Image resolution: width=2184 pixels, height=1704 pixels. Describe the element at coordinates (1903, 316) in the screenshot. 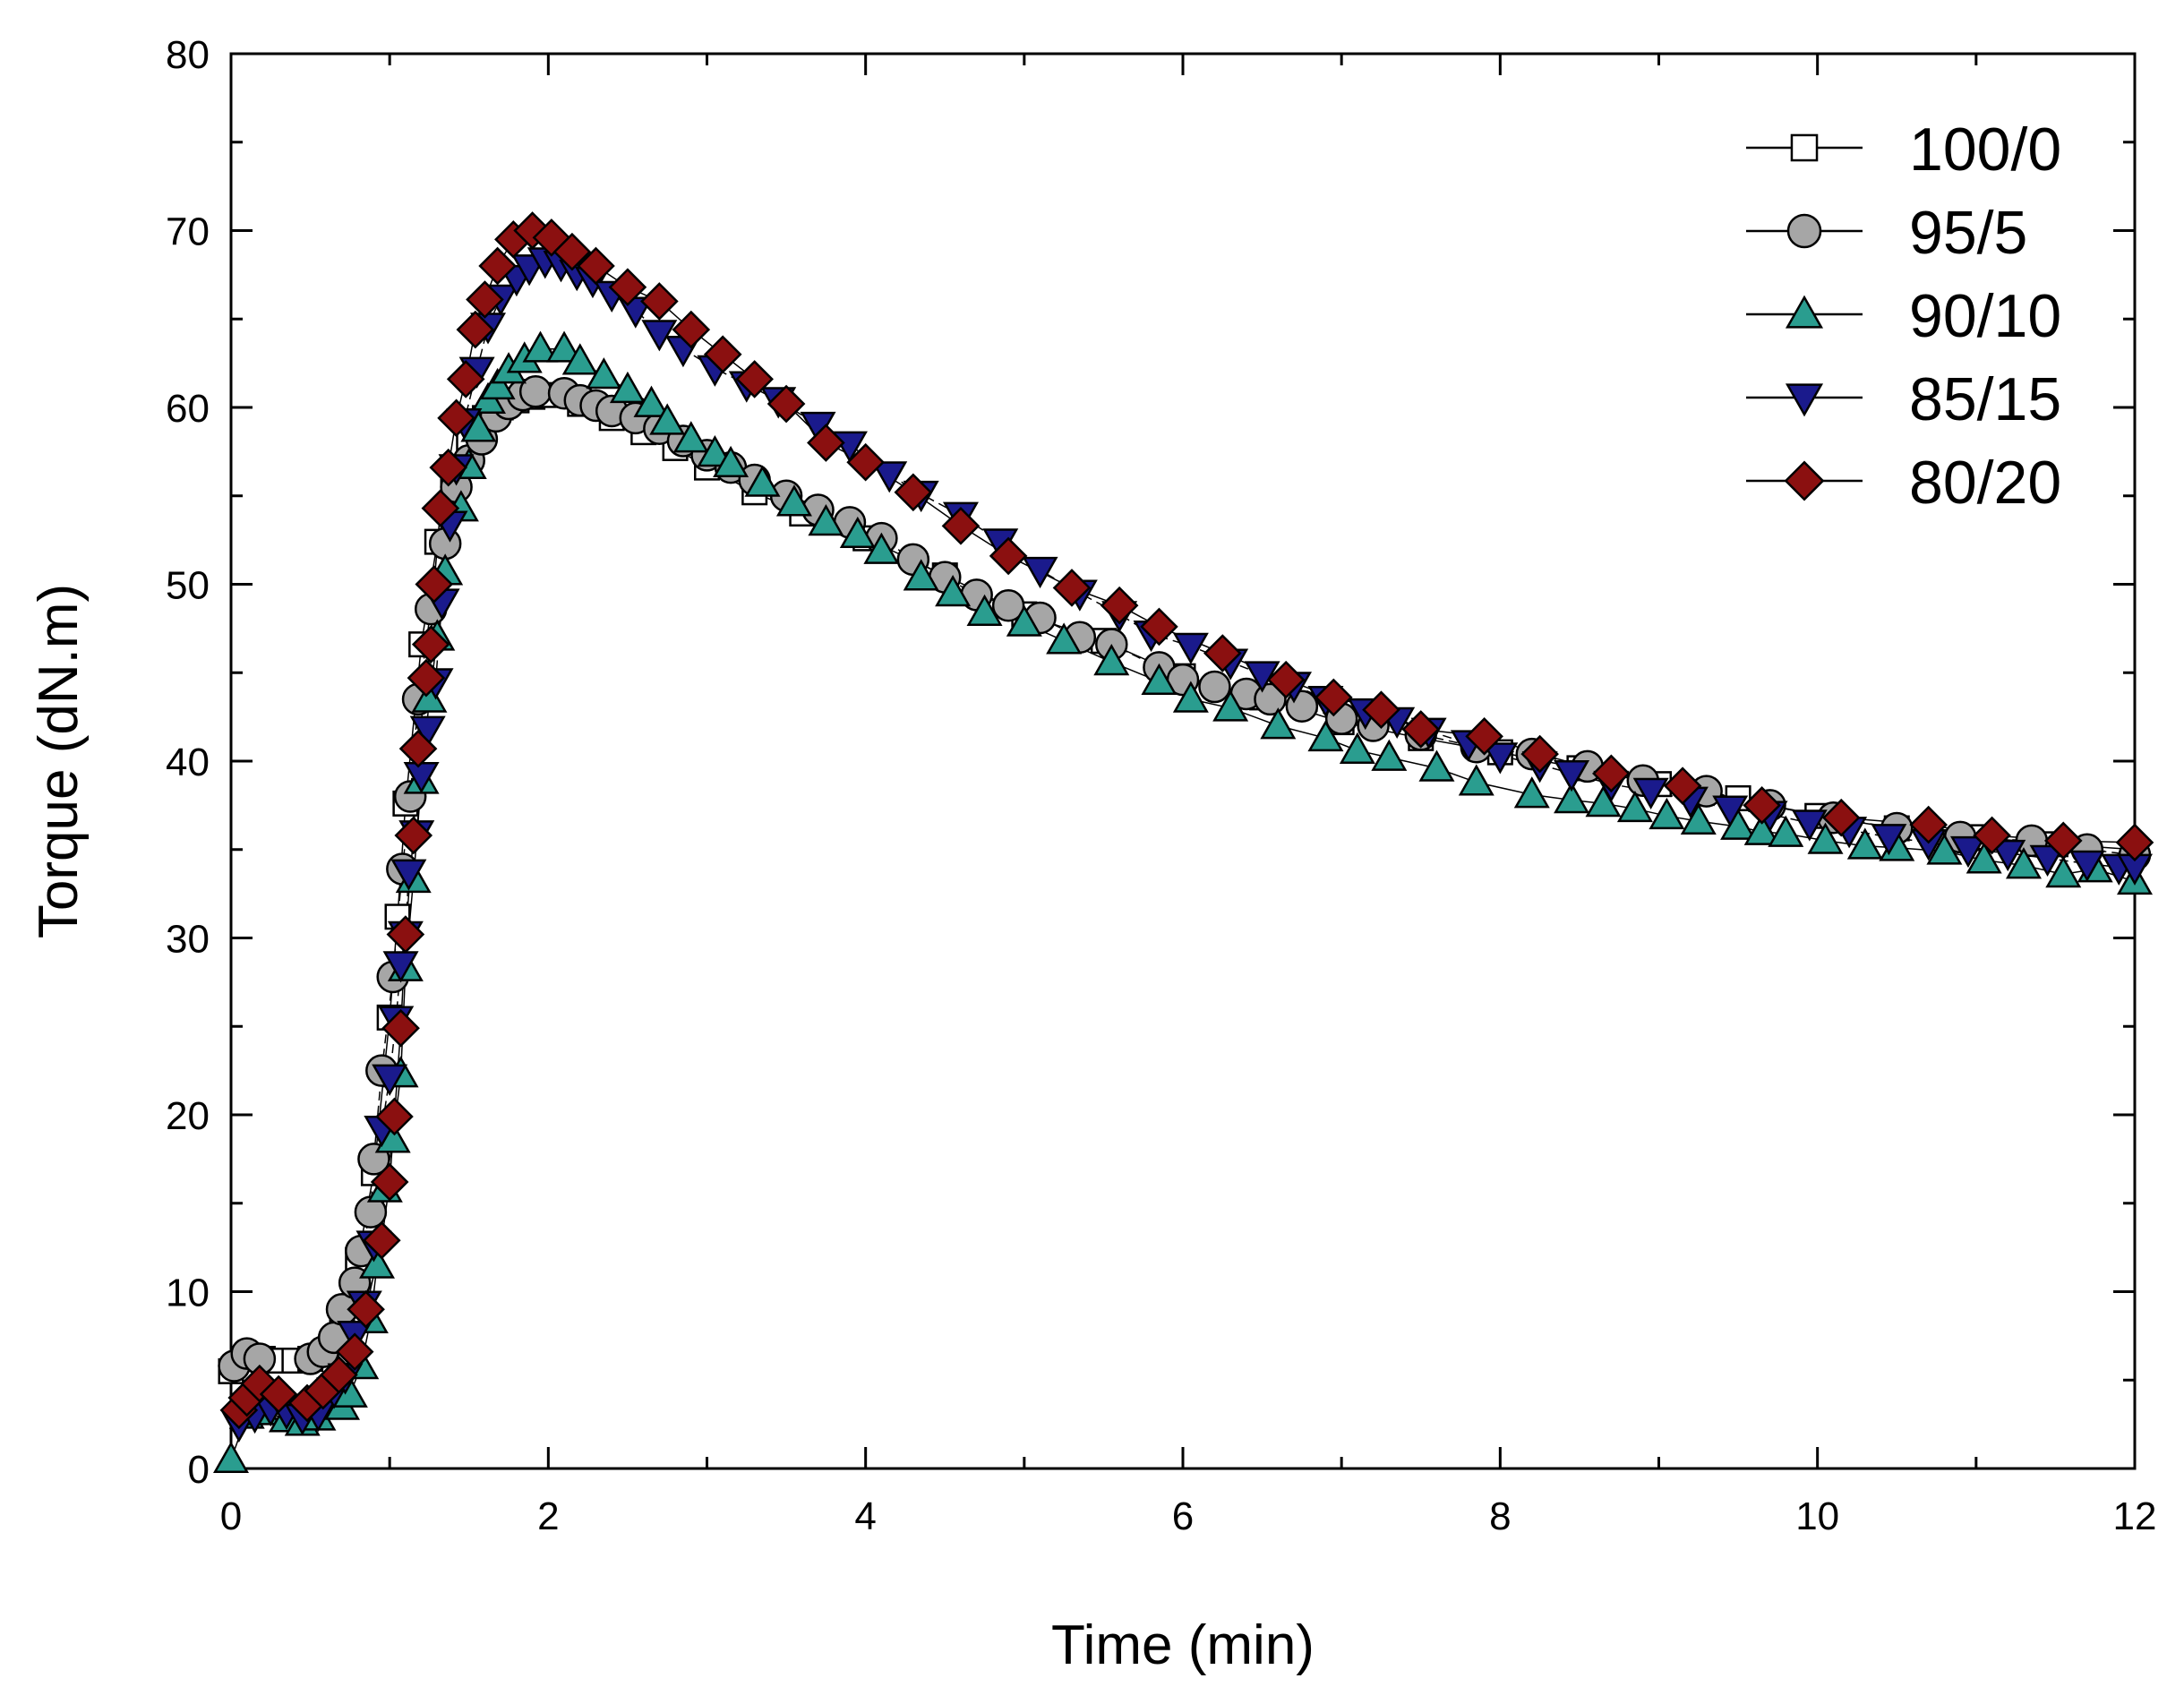

I see `legend-item: 90/10` at that location.